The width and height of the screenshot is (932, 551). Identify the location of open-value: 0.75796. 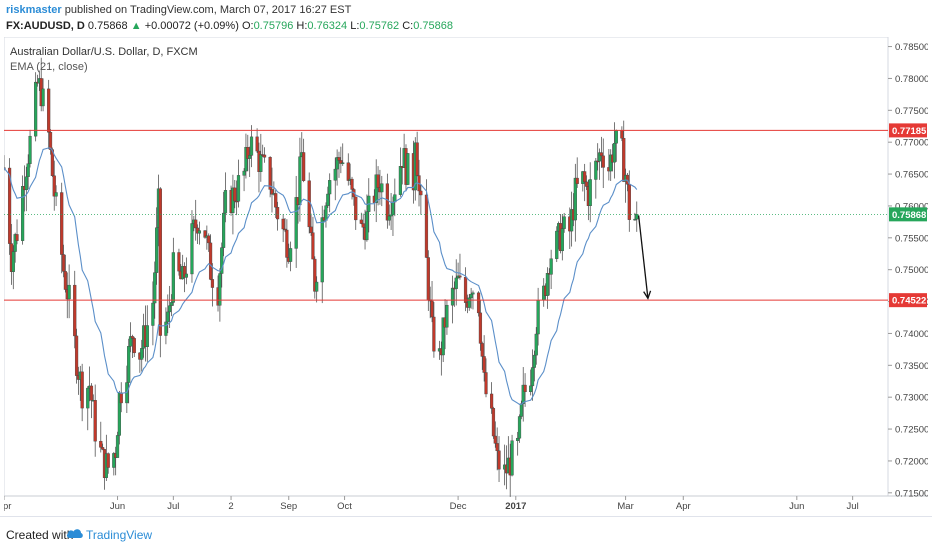
(273, 26).